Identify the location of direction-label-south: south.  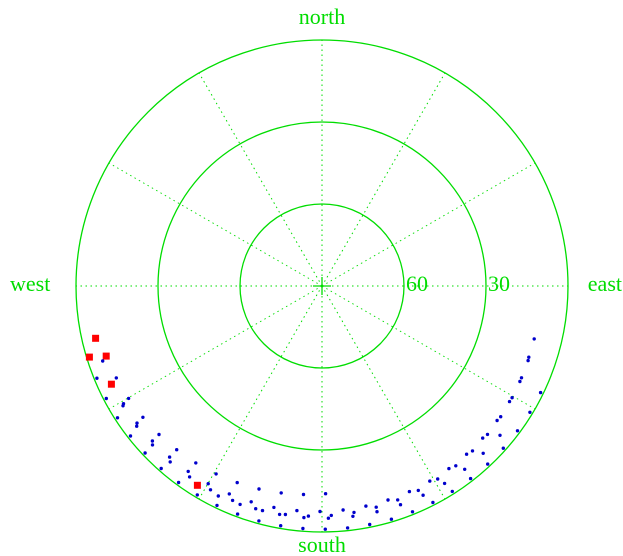
(322, 544).